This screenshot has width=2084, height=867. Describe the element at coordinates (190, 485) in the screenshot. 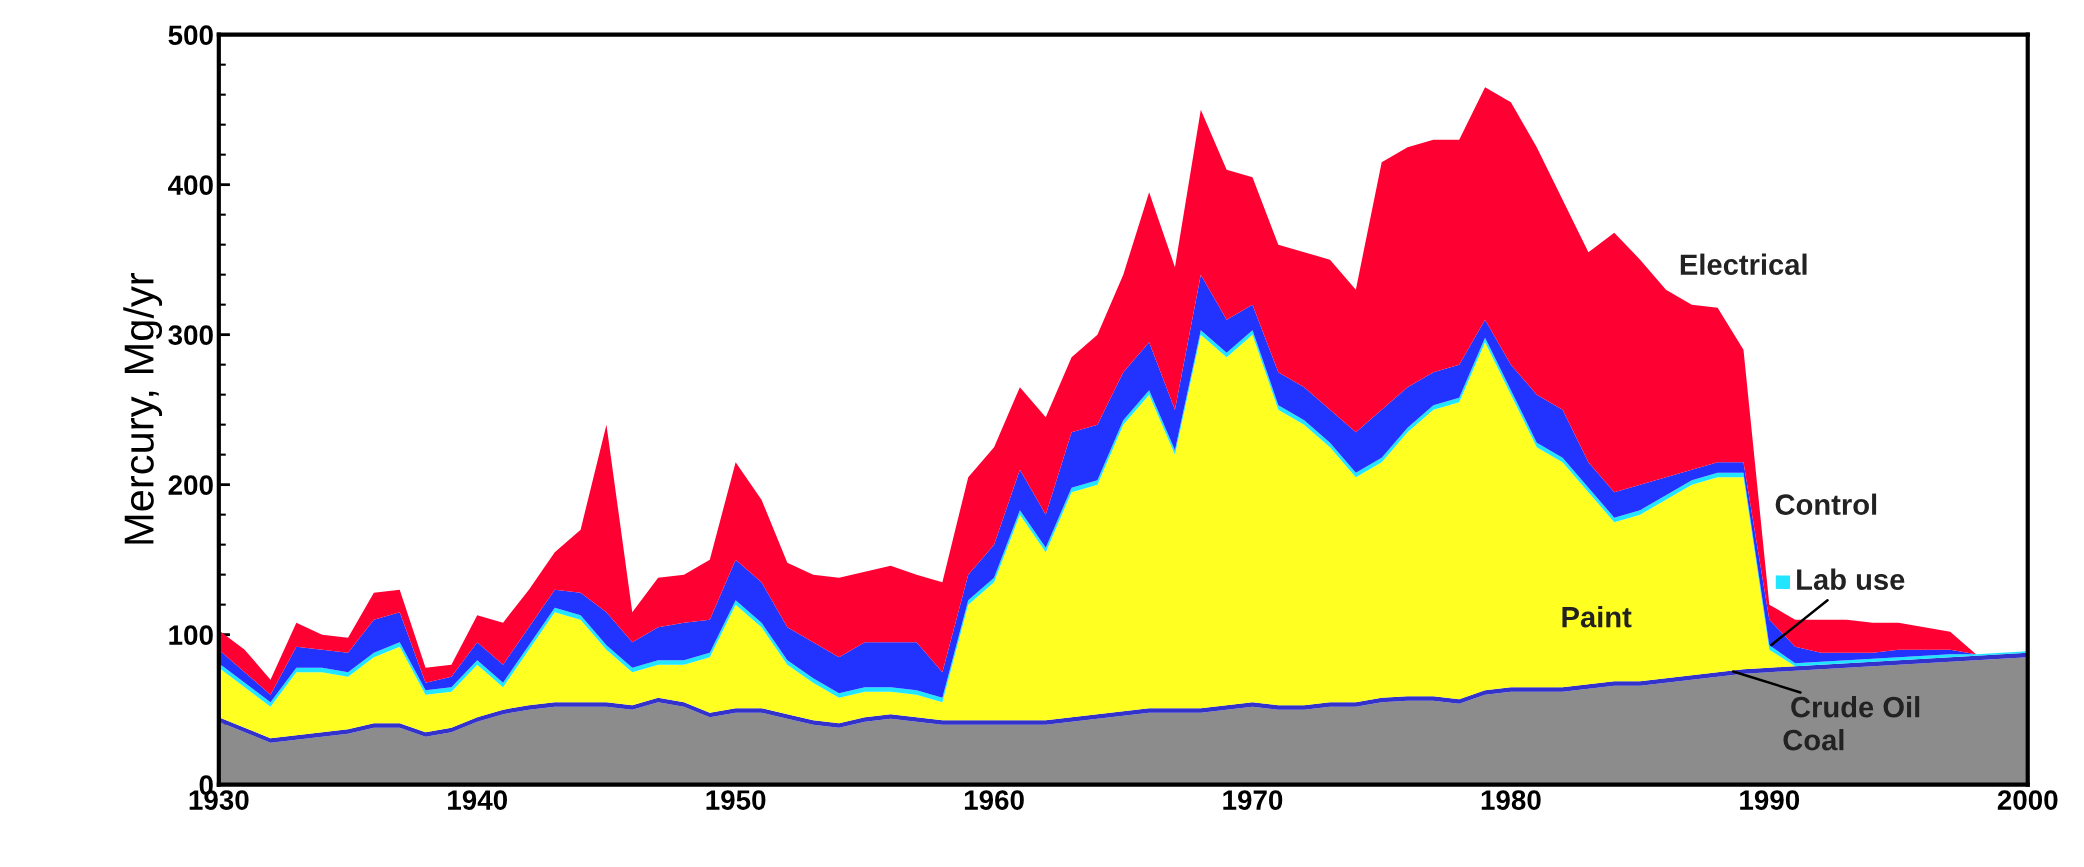

I see `y-tick-label: 200` at that location.